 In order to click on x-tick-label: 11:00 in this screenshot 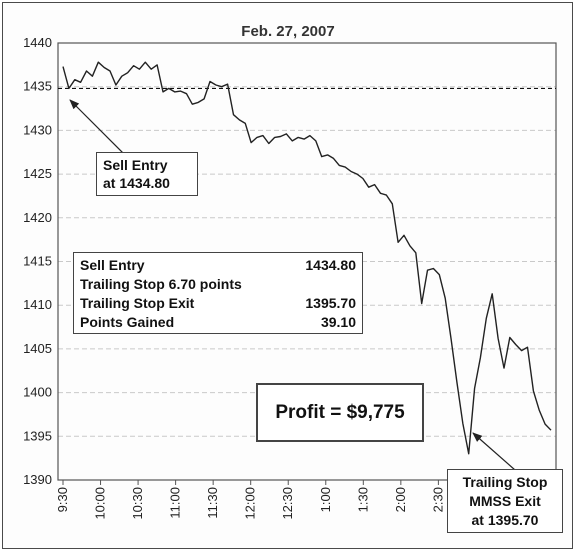, I will do `click(175, 503)`.